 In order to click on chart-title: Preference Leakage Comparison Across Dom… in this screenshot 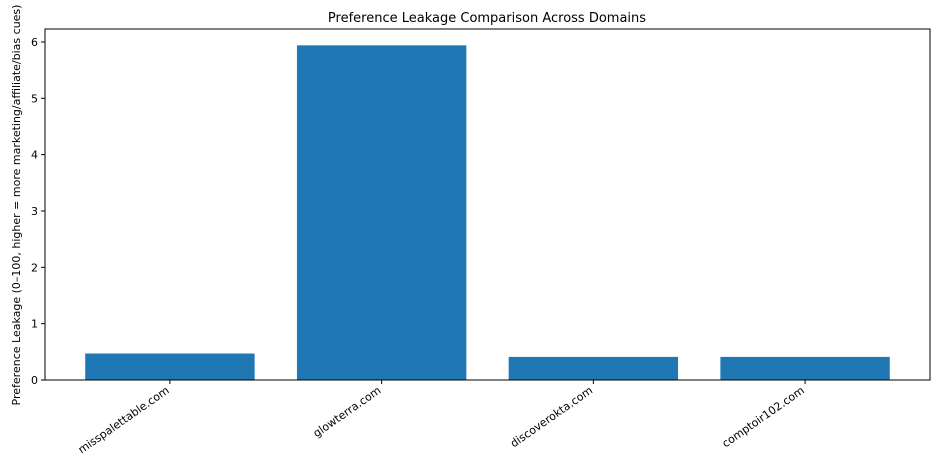, I will do `click(487, 18)`.